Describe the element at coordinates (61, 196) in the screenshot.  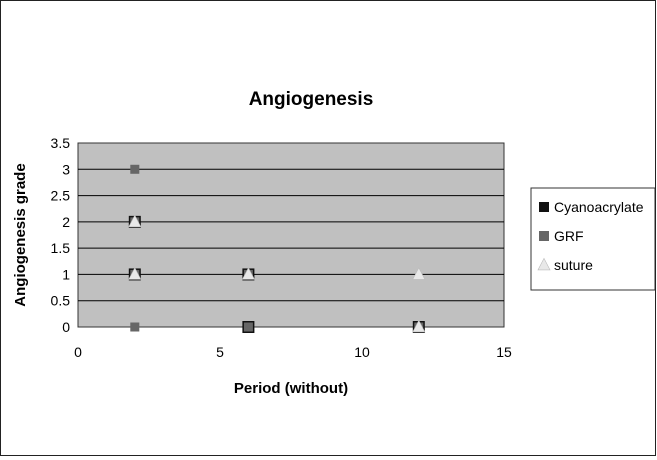
I see `y-tick-label: 2.5` at that location.